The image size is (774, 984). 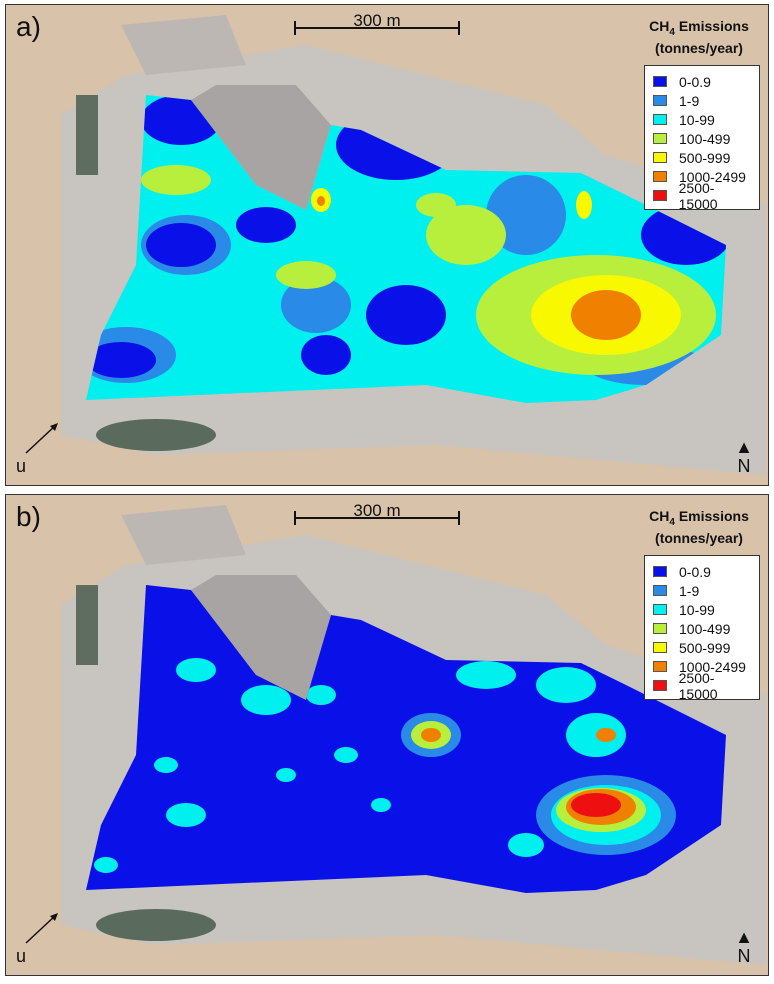 What do you see at coordinates (28, 516) in the screenshot?
I see `panel-label: b)` at bounding box center [28, 516].